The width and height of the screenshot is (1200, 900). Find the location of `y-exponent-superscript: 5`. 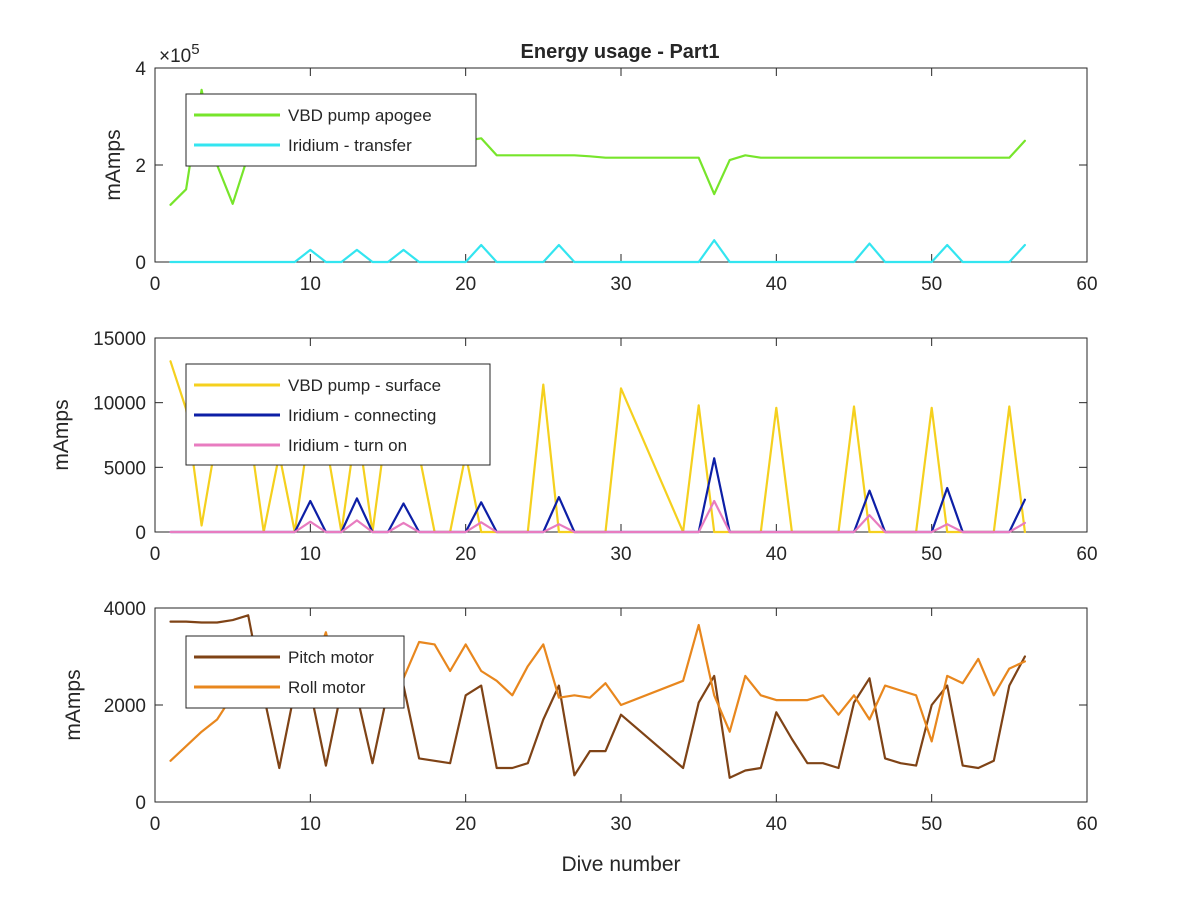

y-exponent-superscript: 5 is located at coordinates (195, 49).